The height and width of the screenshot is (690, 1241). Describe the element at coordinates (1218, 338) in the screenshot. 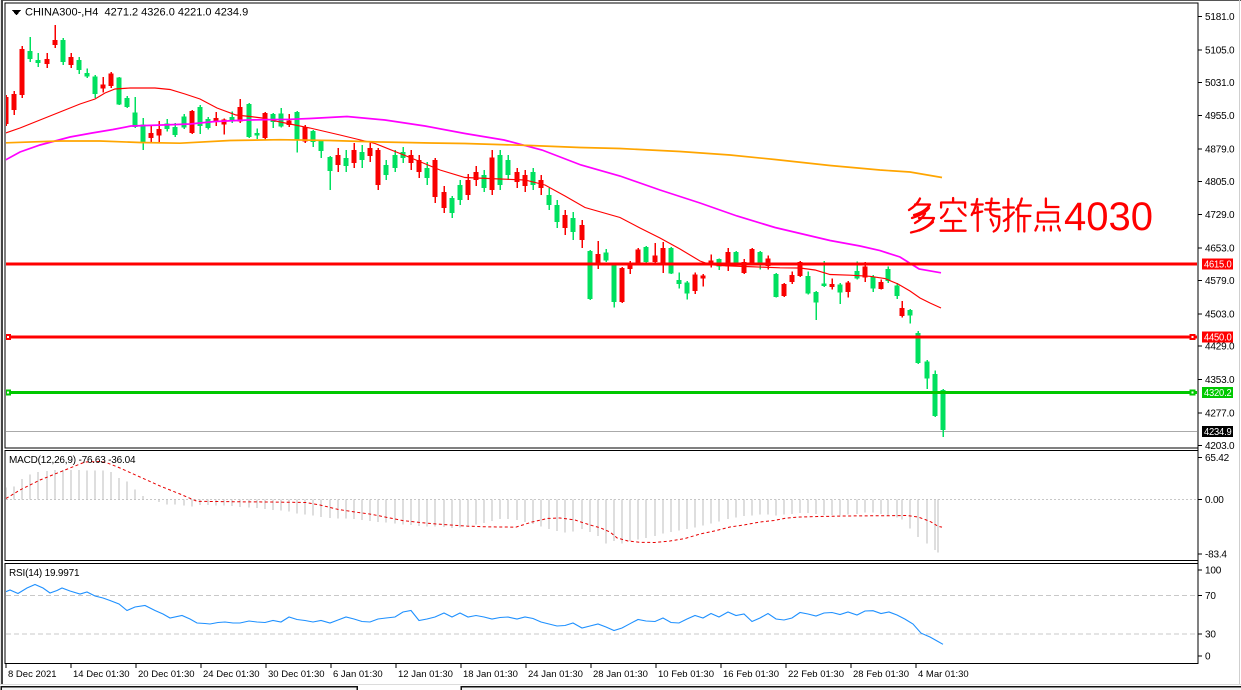

I see `svg-text: 4450.0` at that location.